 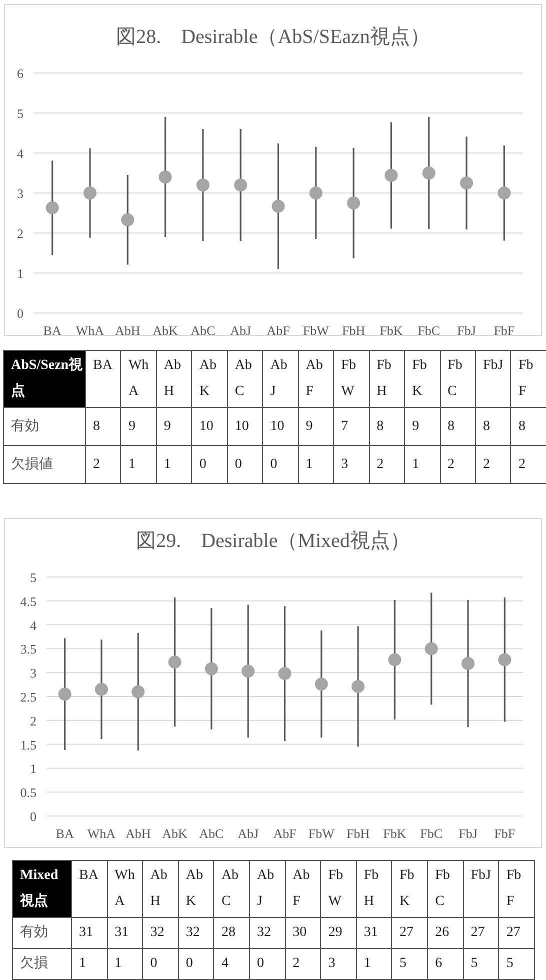 What do you see at coordinates (20, 233) in the screenshot?
I see `y-tick-label: 2` at bounding box center [20, 233].